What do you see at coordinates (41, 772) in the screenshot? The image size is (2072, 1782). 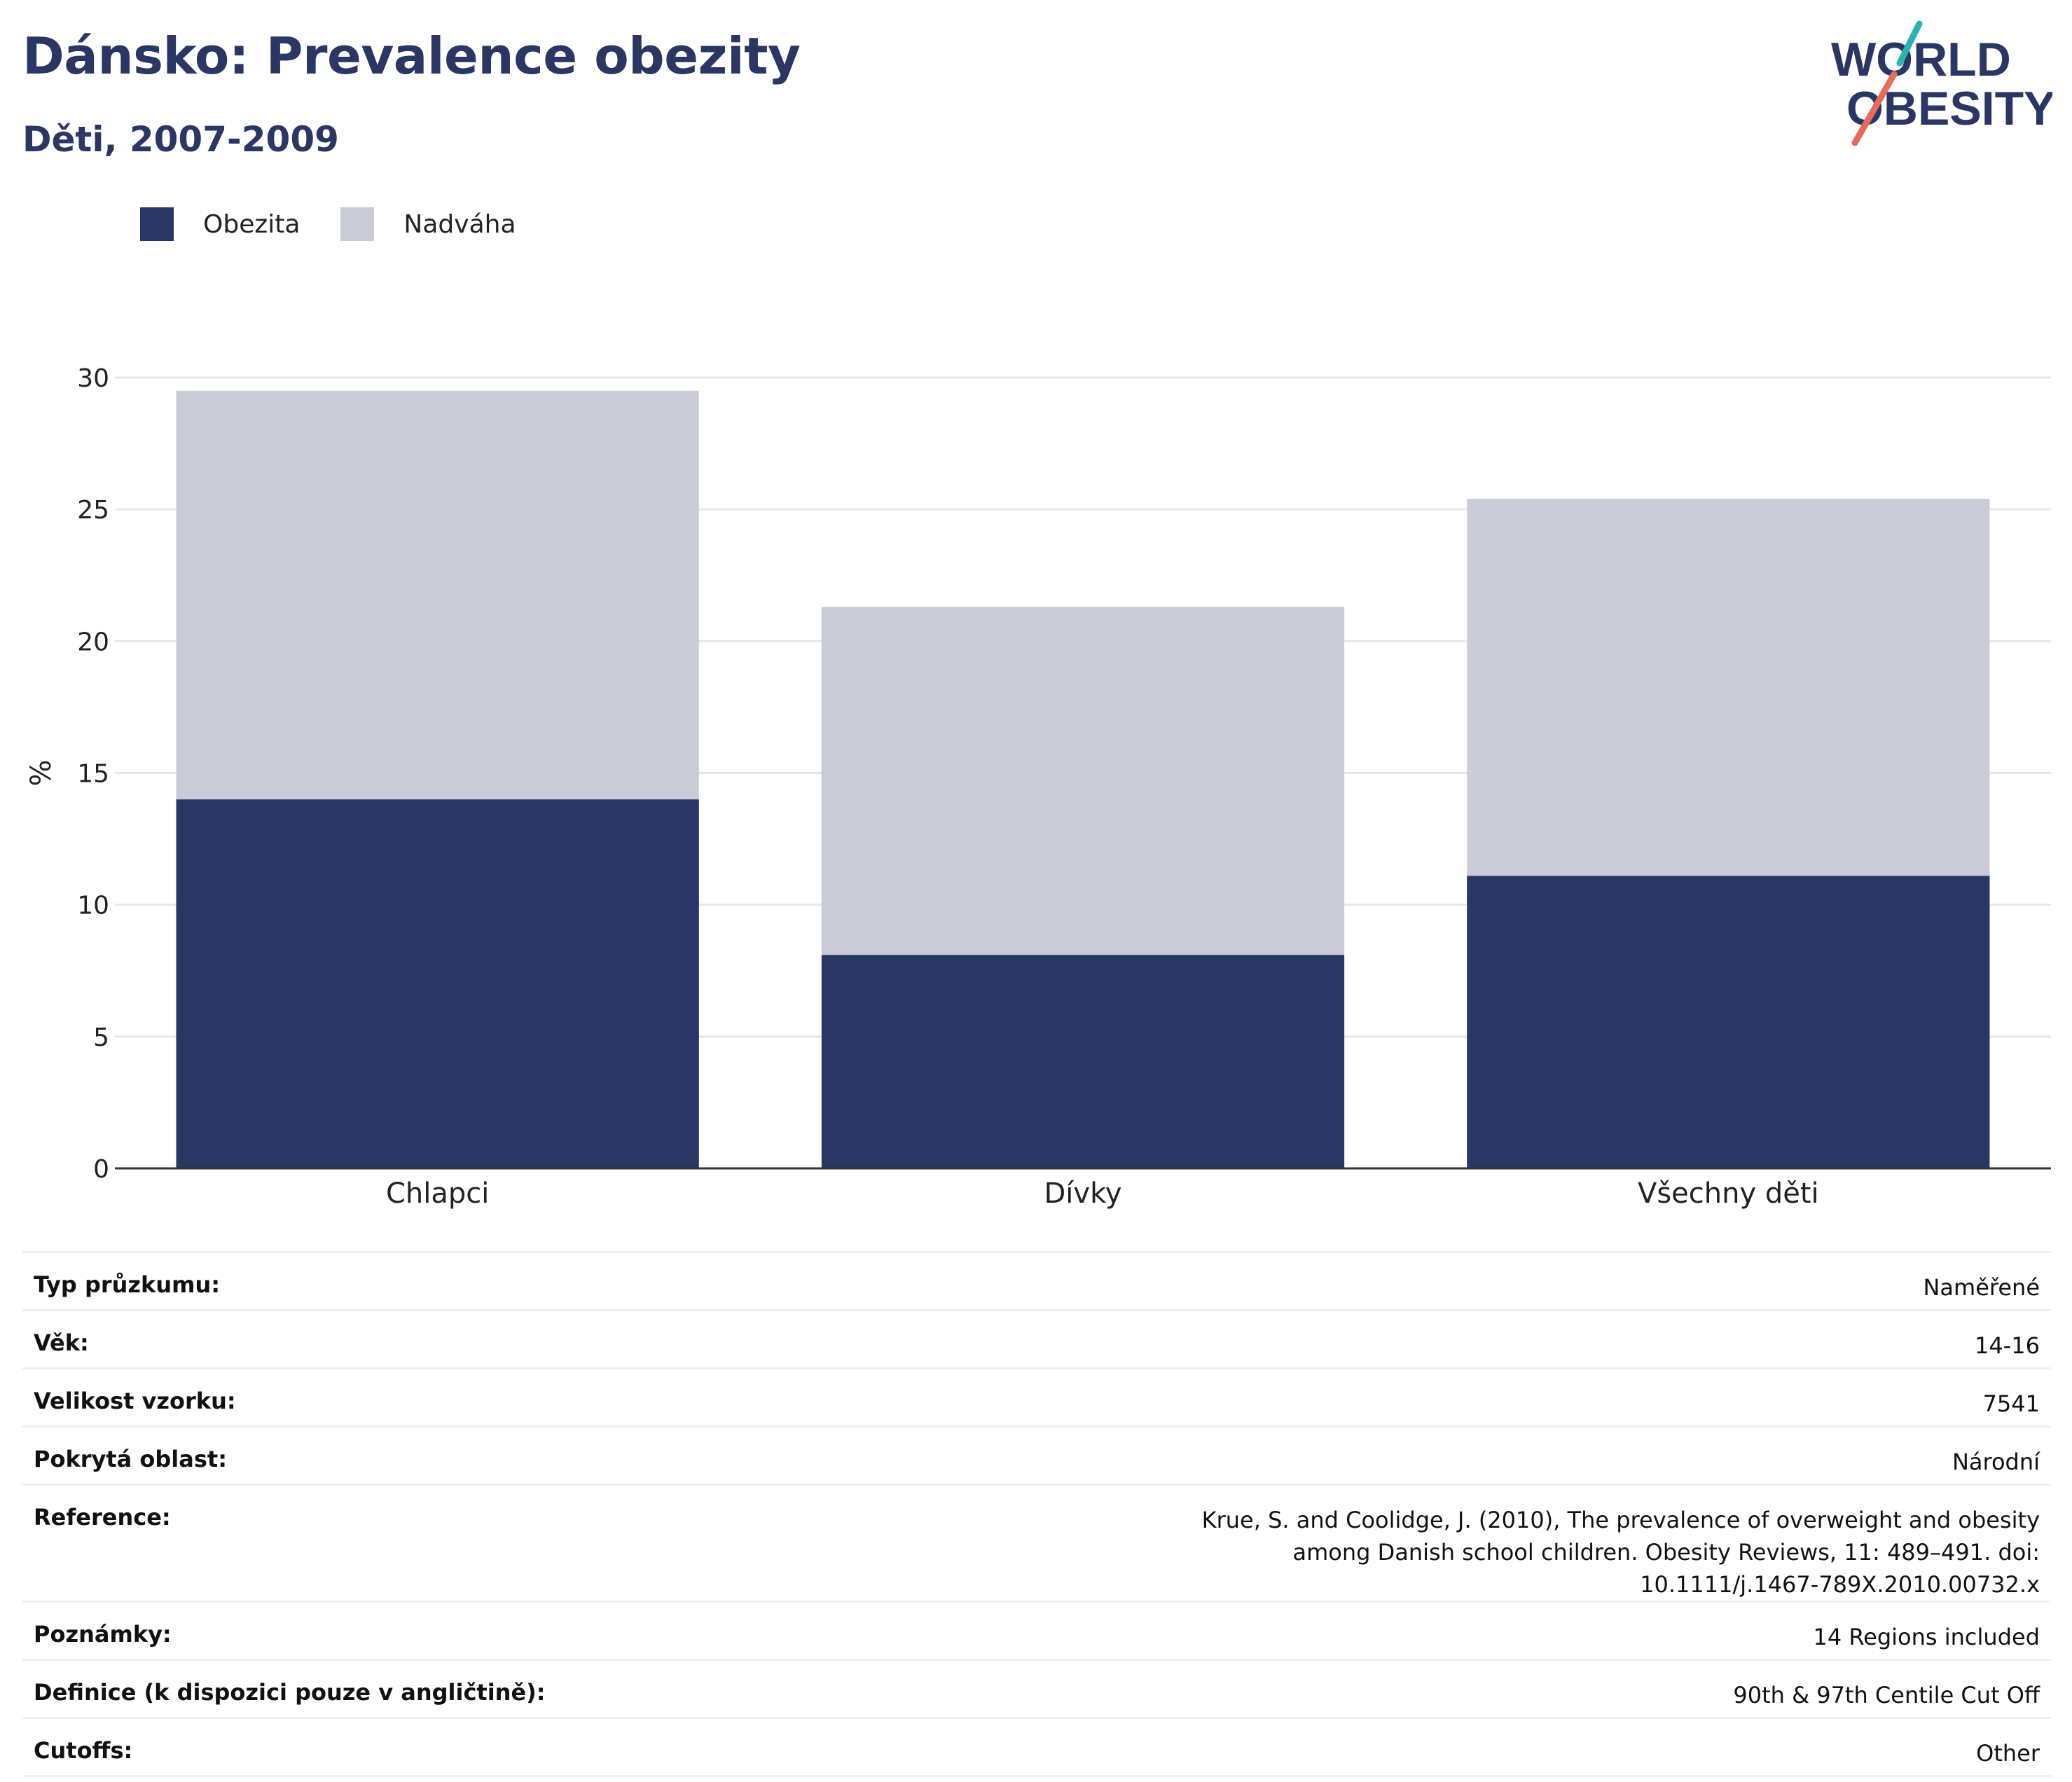 I see `y-axis-label: %` at bounding box center [41, 772].